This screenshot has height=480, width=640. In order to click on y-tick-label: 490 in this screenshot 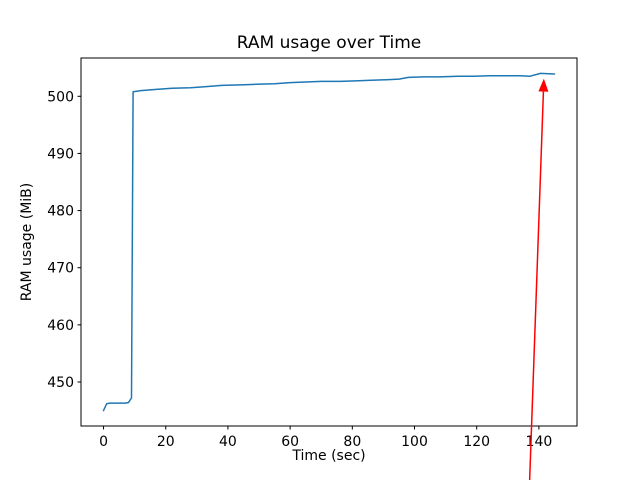, I will do `click(60, 154)`.